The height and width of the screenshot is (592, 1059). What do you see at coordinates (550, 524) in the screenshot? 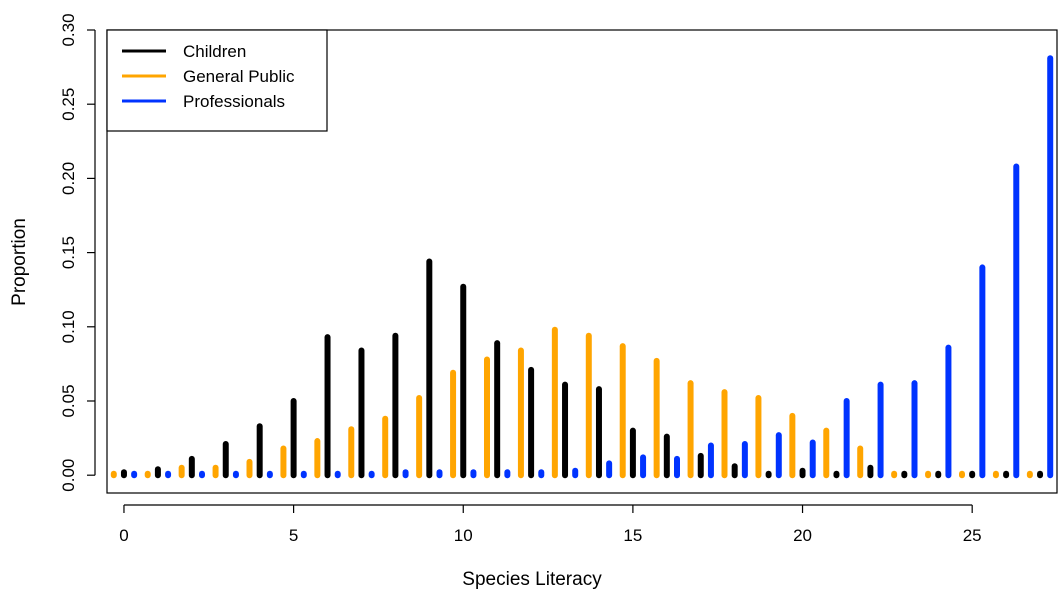
I see `x-axis: 0 5 10 15 20 25` at bounding box center [550, 524].